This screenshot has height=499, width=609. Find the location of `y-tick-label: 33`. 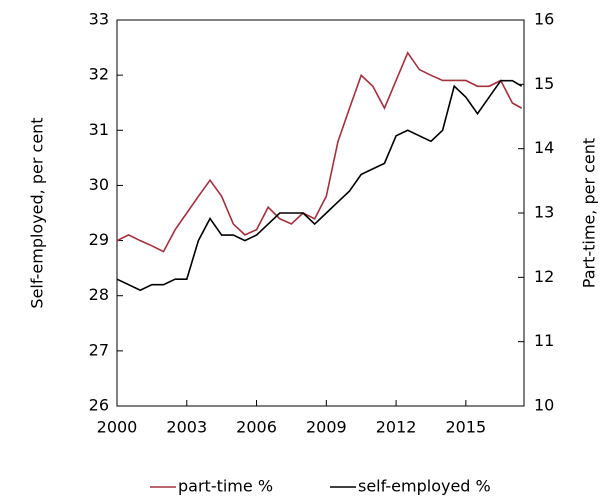

y-tick-label: 33 is located at coordinates (99, 19).